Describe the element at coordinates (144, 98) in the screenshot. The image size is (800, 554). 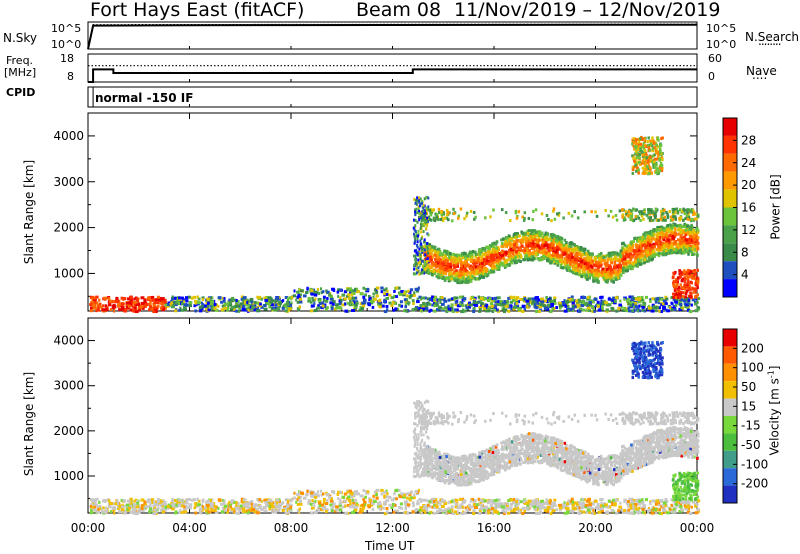
I see `cpid-mode: normal -150 IF` at that location.